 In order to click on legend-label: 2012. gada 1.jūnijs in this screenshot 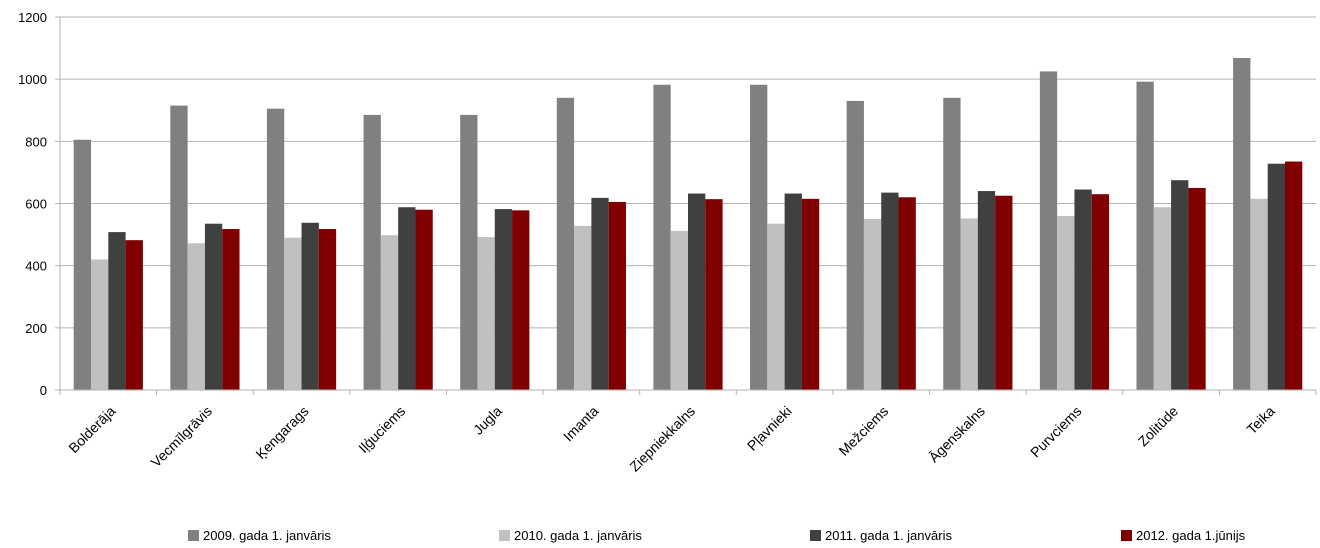, I will do `click(1191, 535)`.